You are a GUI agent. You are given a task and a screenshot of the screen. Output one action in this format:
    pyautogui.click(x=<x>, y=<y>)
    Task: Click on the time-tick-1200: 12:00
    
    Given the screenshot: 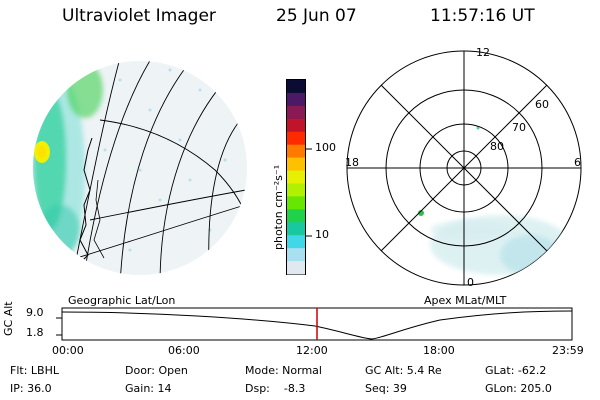 What is the action you would take?
    pyautogui.click(x=312, y=350)
    